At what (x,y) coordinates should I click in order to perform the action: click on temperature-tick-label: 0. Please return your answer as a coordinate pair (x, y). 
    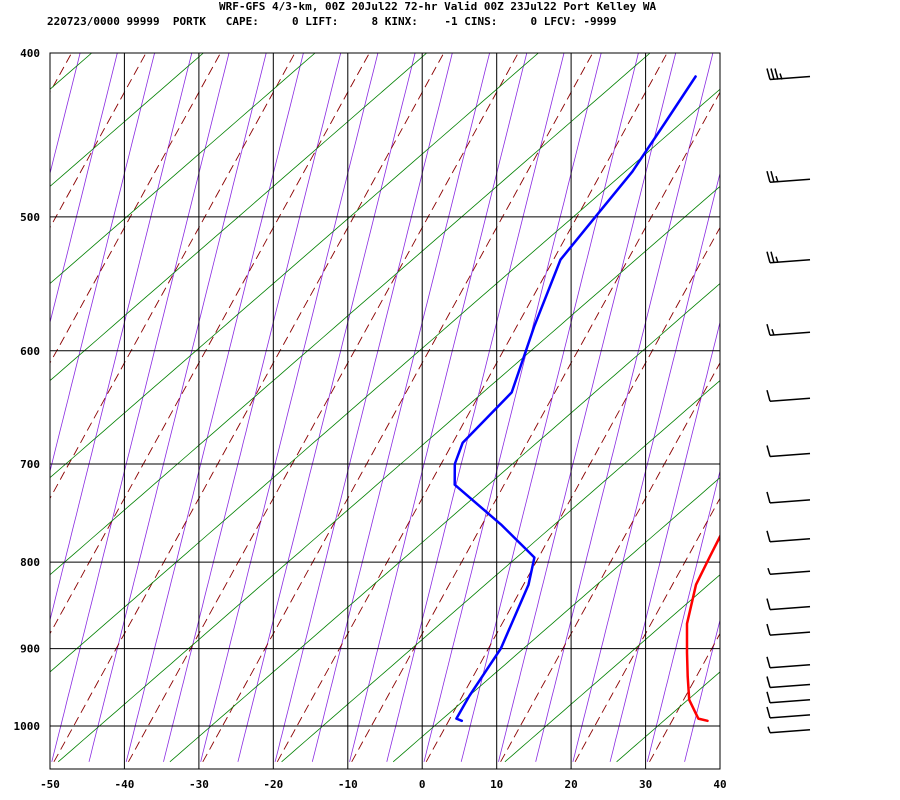
    Looking at the image, I should click on (422, 784).